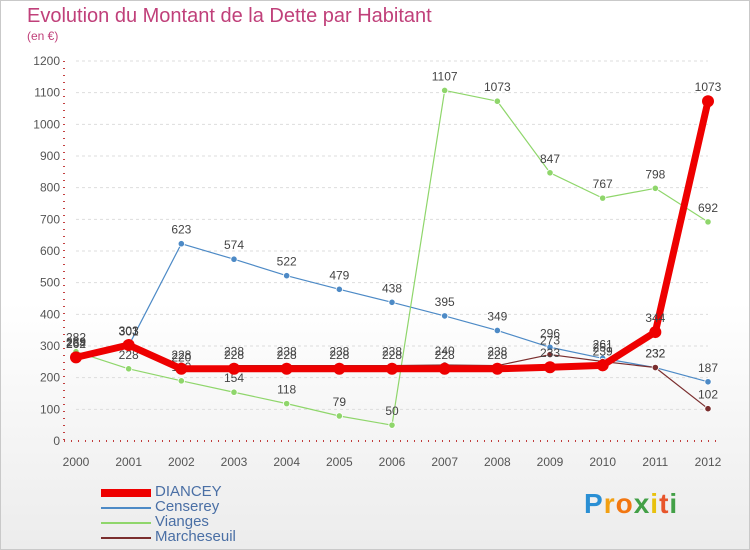  I want to click on brand-logo: Proxiti, so click(631, 504).